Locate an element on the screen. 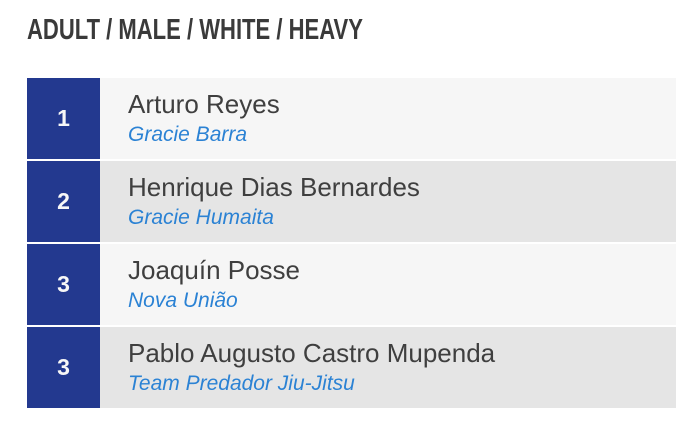 The height and width of the screenshot is (435, 700). athlete-name: Henrique Dias Bernardes is located at coordinates (274, 187).